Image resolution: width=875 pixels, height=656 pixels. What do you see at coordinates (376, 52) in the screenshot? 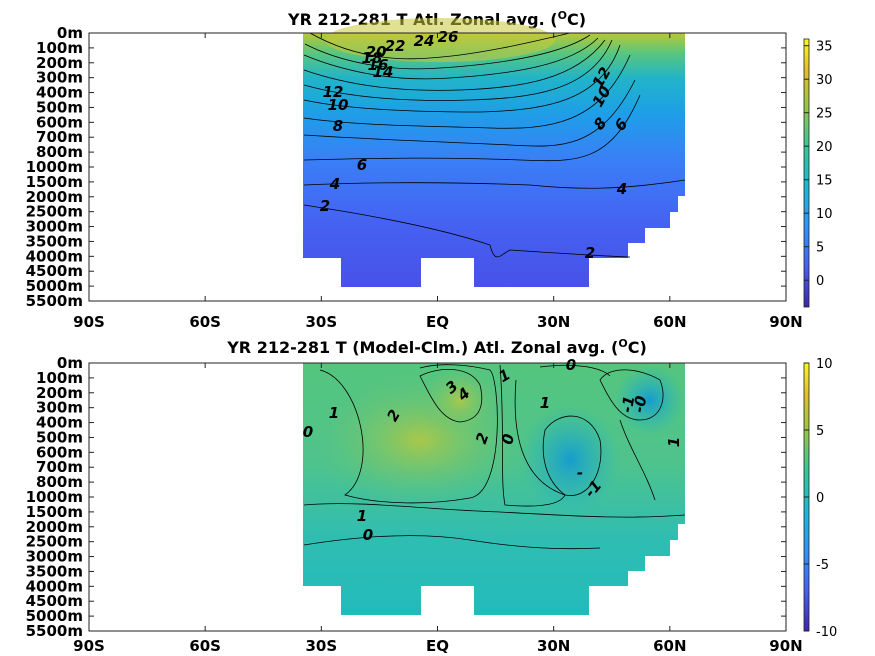
I see `contour-label: 20` at bounding box center [376, 52].